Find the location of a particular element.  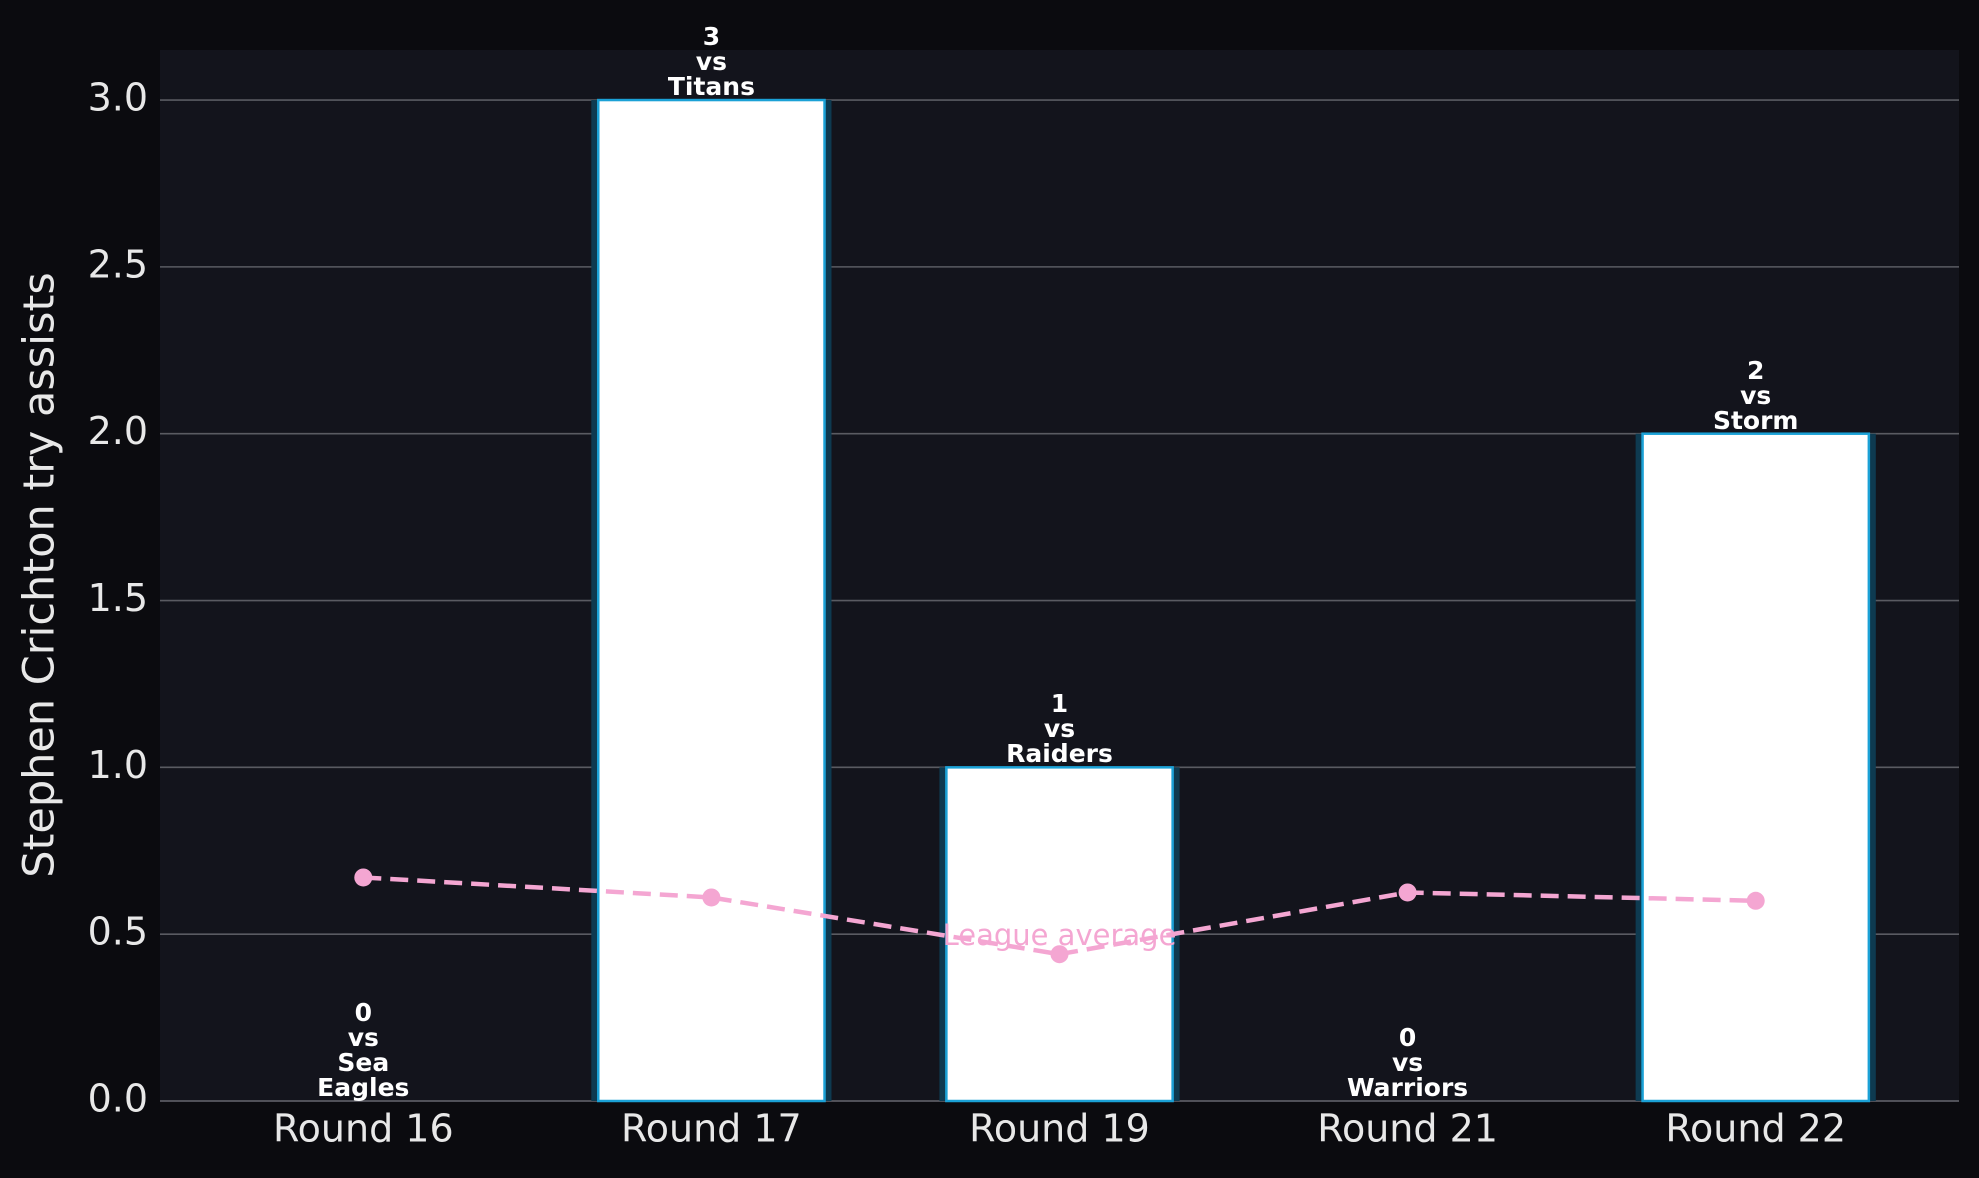

x-tick-label: Round 17 is located at coordinates (711, 1129).